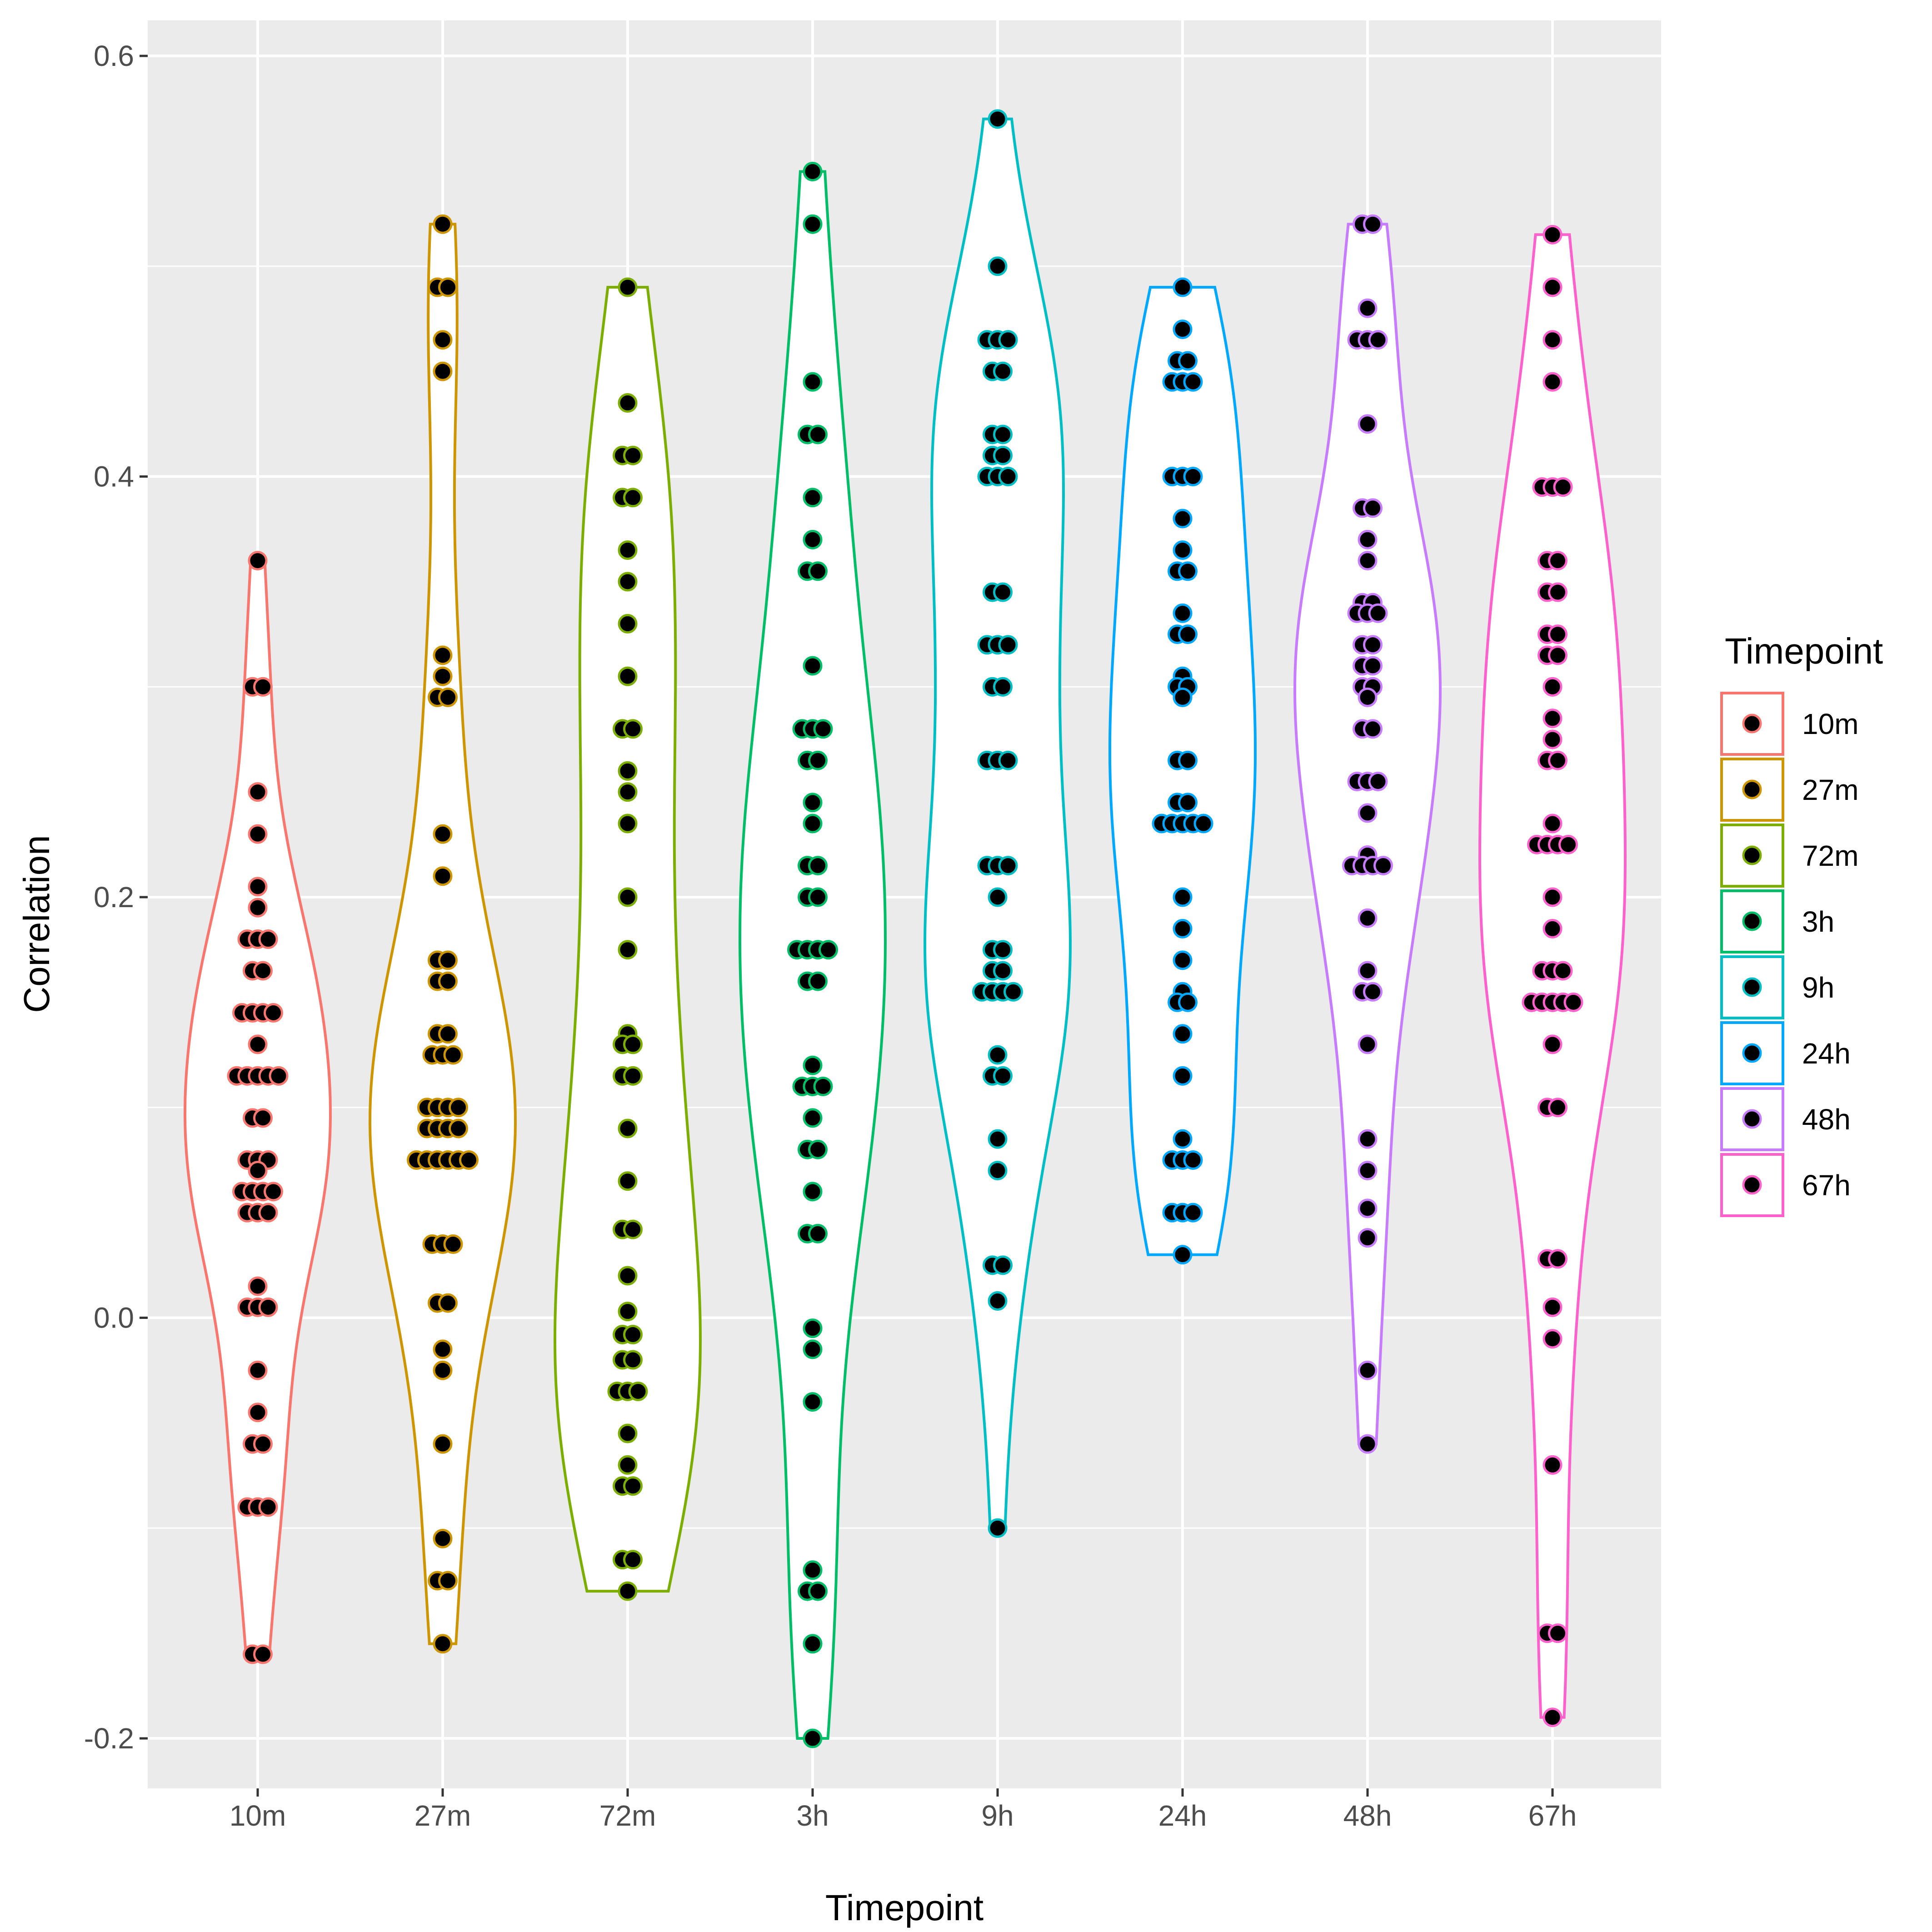  Describe the element at coordinates (114, 476) in the screenshot. I see `y-tick-label: 0.4` at that location.